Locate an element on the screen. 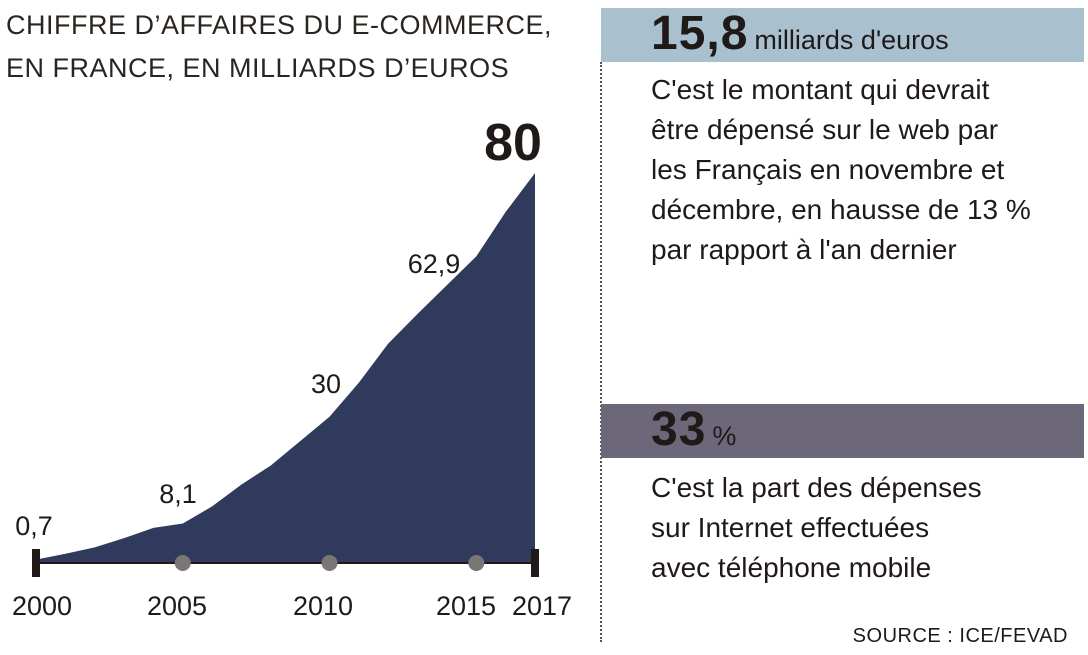 This screenshot has width=1088, height=655. stat-band-mobile is located at coordinates (842, 431).